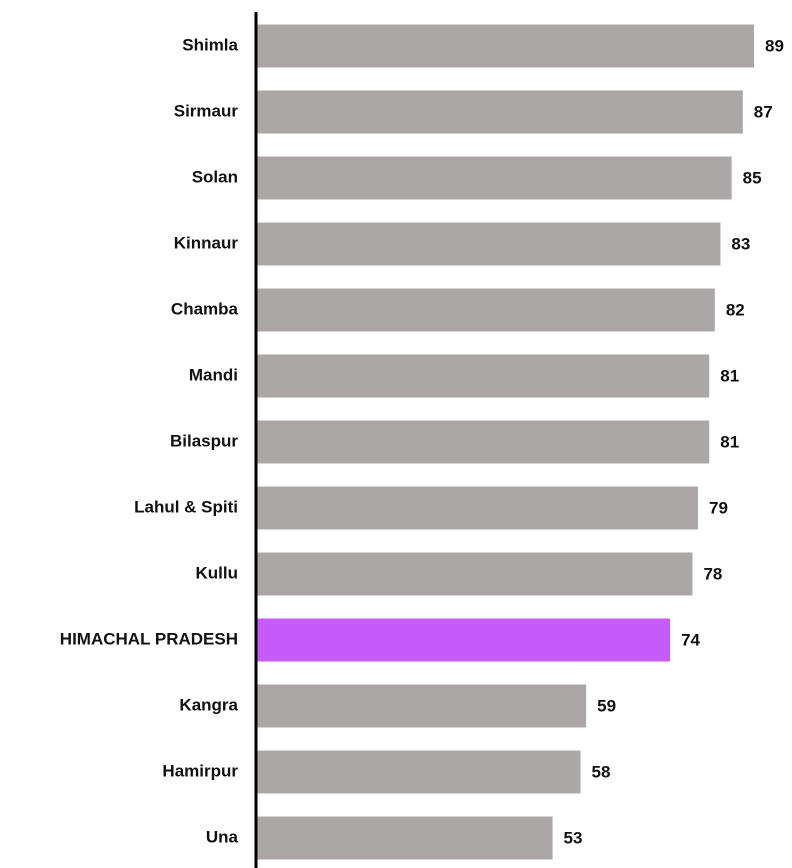 The width and height of the screenshot is (792, 868). I want to click on value-label: 82, so click(735, 309).